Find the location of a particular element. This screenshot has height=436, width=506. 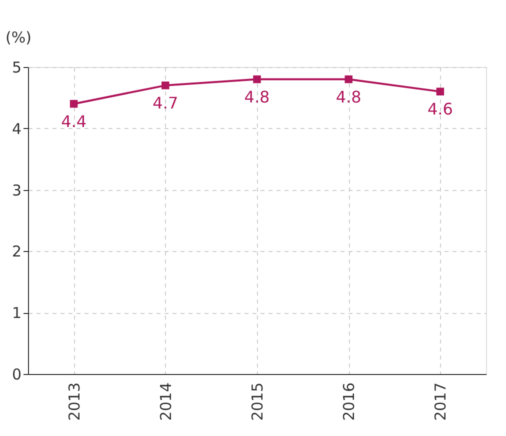

x-tick-label: 2014 is located at coordinates (165, 401).